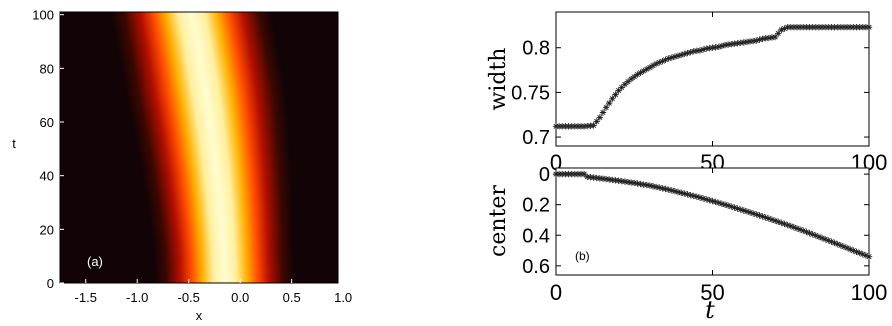 This screenshot has width=892, height=326. Describe the element at coordinates (712, 292) in the screenshot. I see `center-x-tick-label: 50` at that location.